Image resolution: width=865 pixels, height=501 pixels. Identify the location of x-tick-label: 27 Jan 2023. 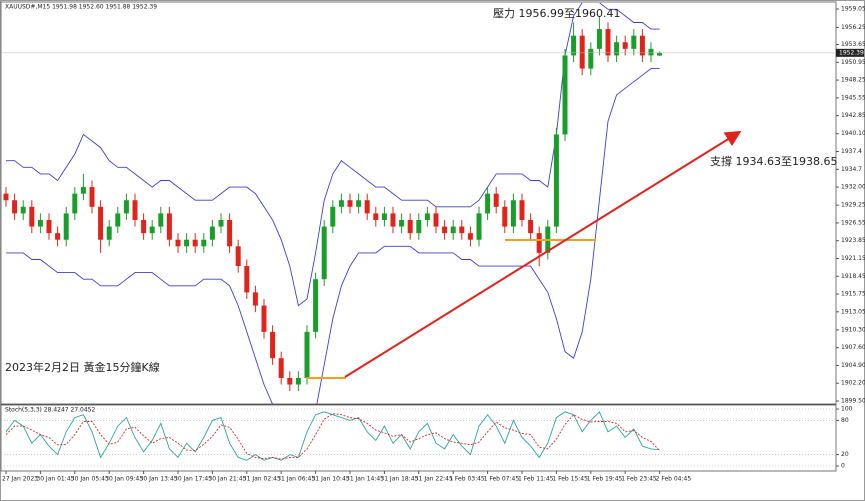
(20, 479).